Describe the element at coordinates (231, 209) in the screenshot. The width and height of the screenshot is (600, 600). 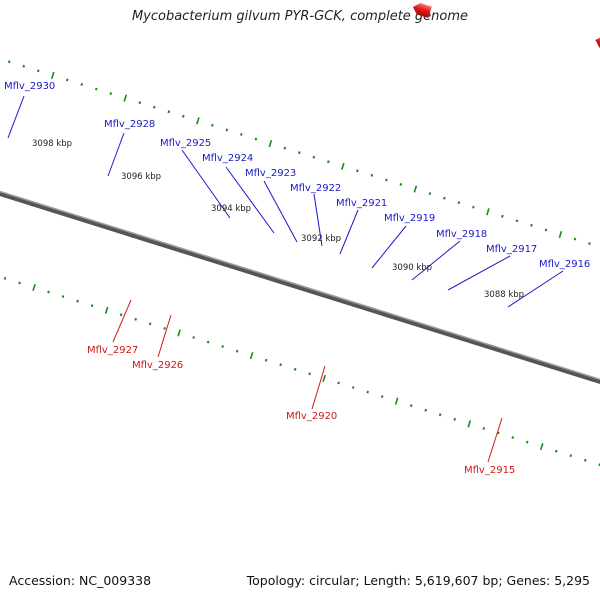
I see `marker-3094-kbp: 3094 kbp` at that location.